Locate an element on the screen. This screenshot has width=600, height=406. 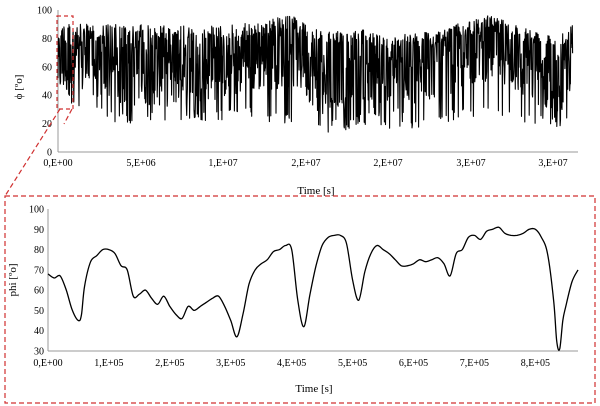
overview-y-tick-label: 0 is located at coordinates (49, 153).